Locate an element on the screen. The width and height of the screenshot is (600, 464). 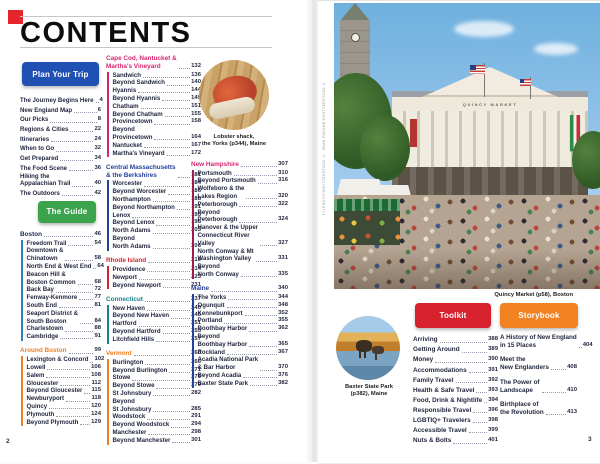
section-items: Sandwich 136 Beyond Sandwich 140 Hyannis is located at coordinates (154, 114).